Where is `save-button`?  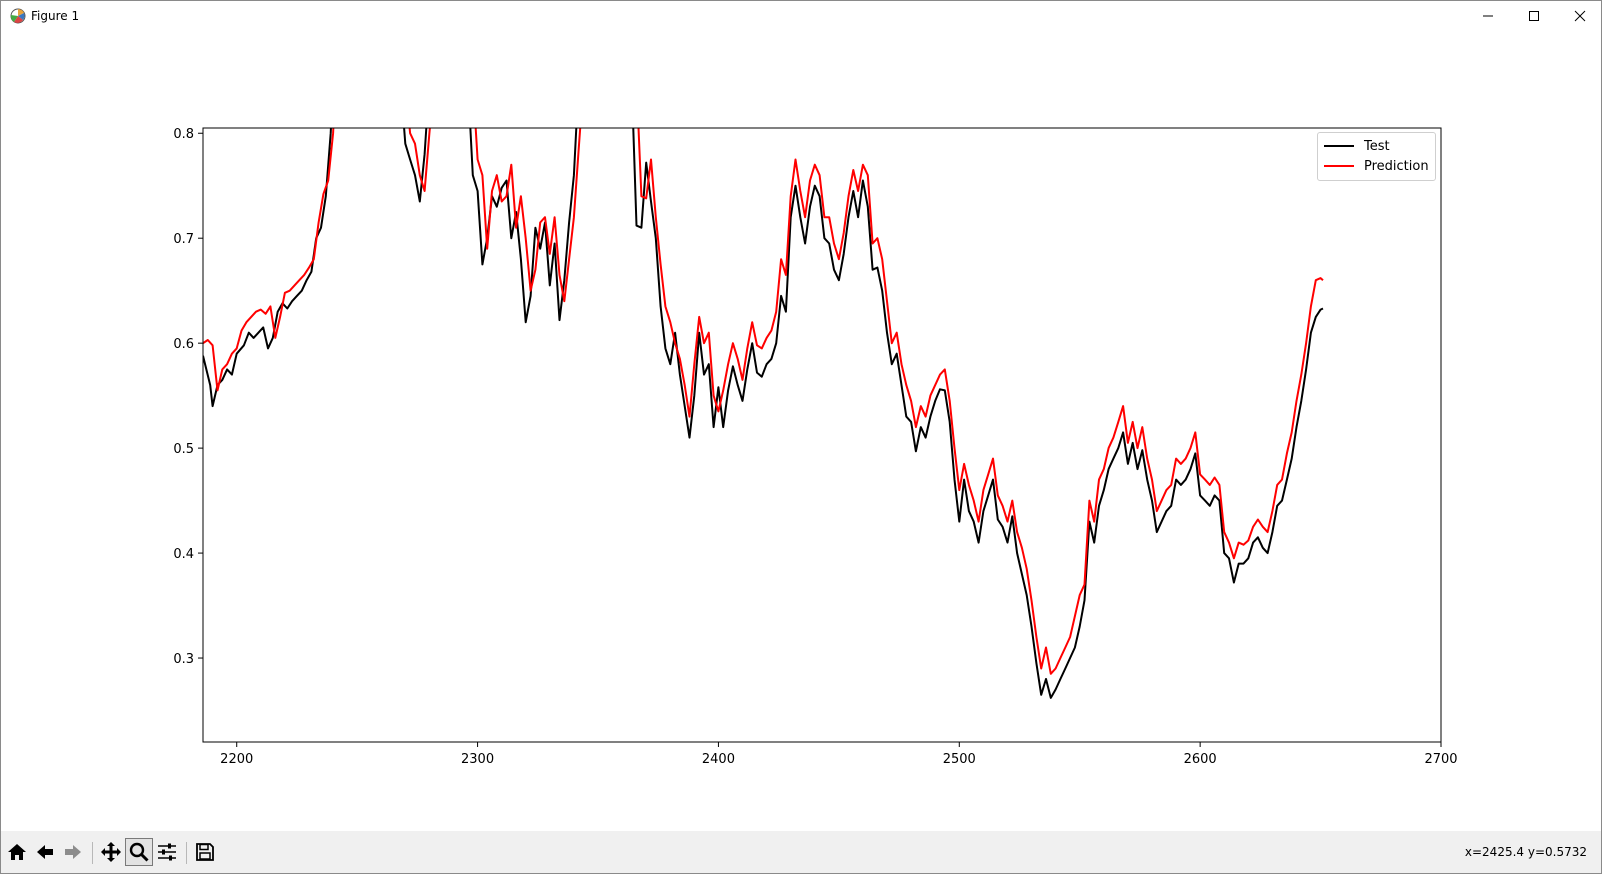
save-button is located at coordinates (205, 852).